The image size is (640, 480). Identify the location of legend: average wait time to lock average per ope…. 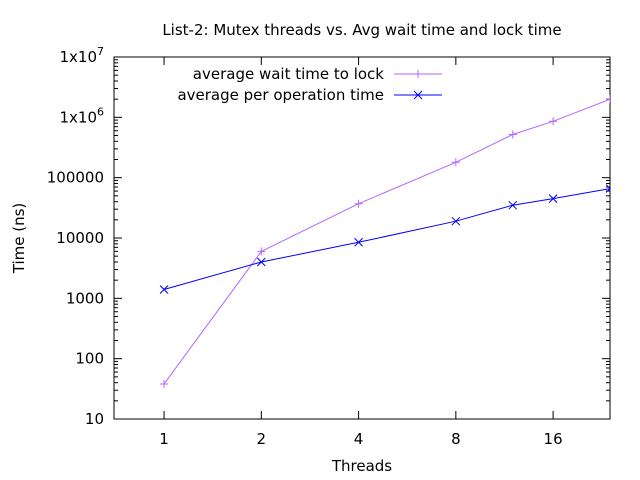
(309, 84).